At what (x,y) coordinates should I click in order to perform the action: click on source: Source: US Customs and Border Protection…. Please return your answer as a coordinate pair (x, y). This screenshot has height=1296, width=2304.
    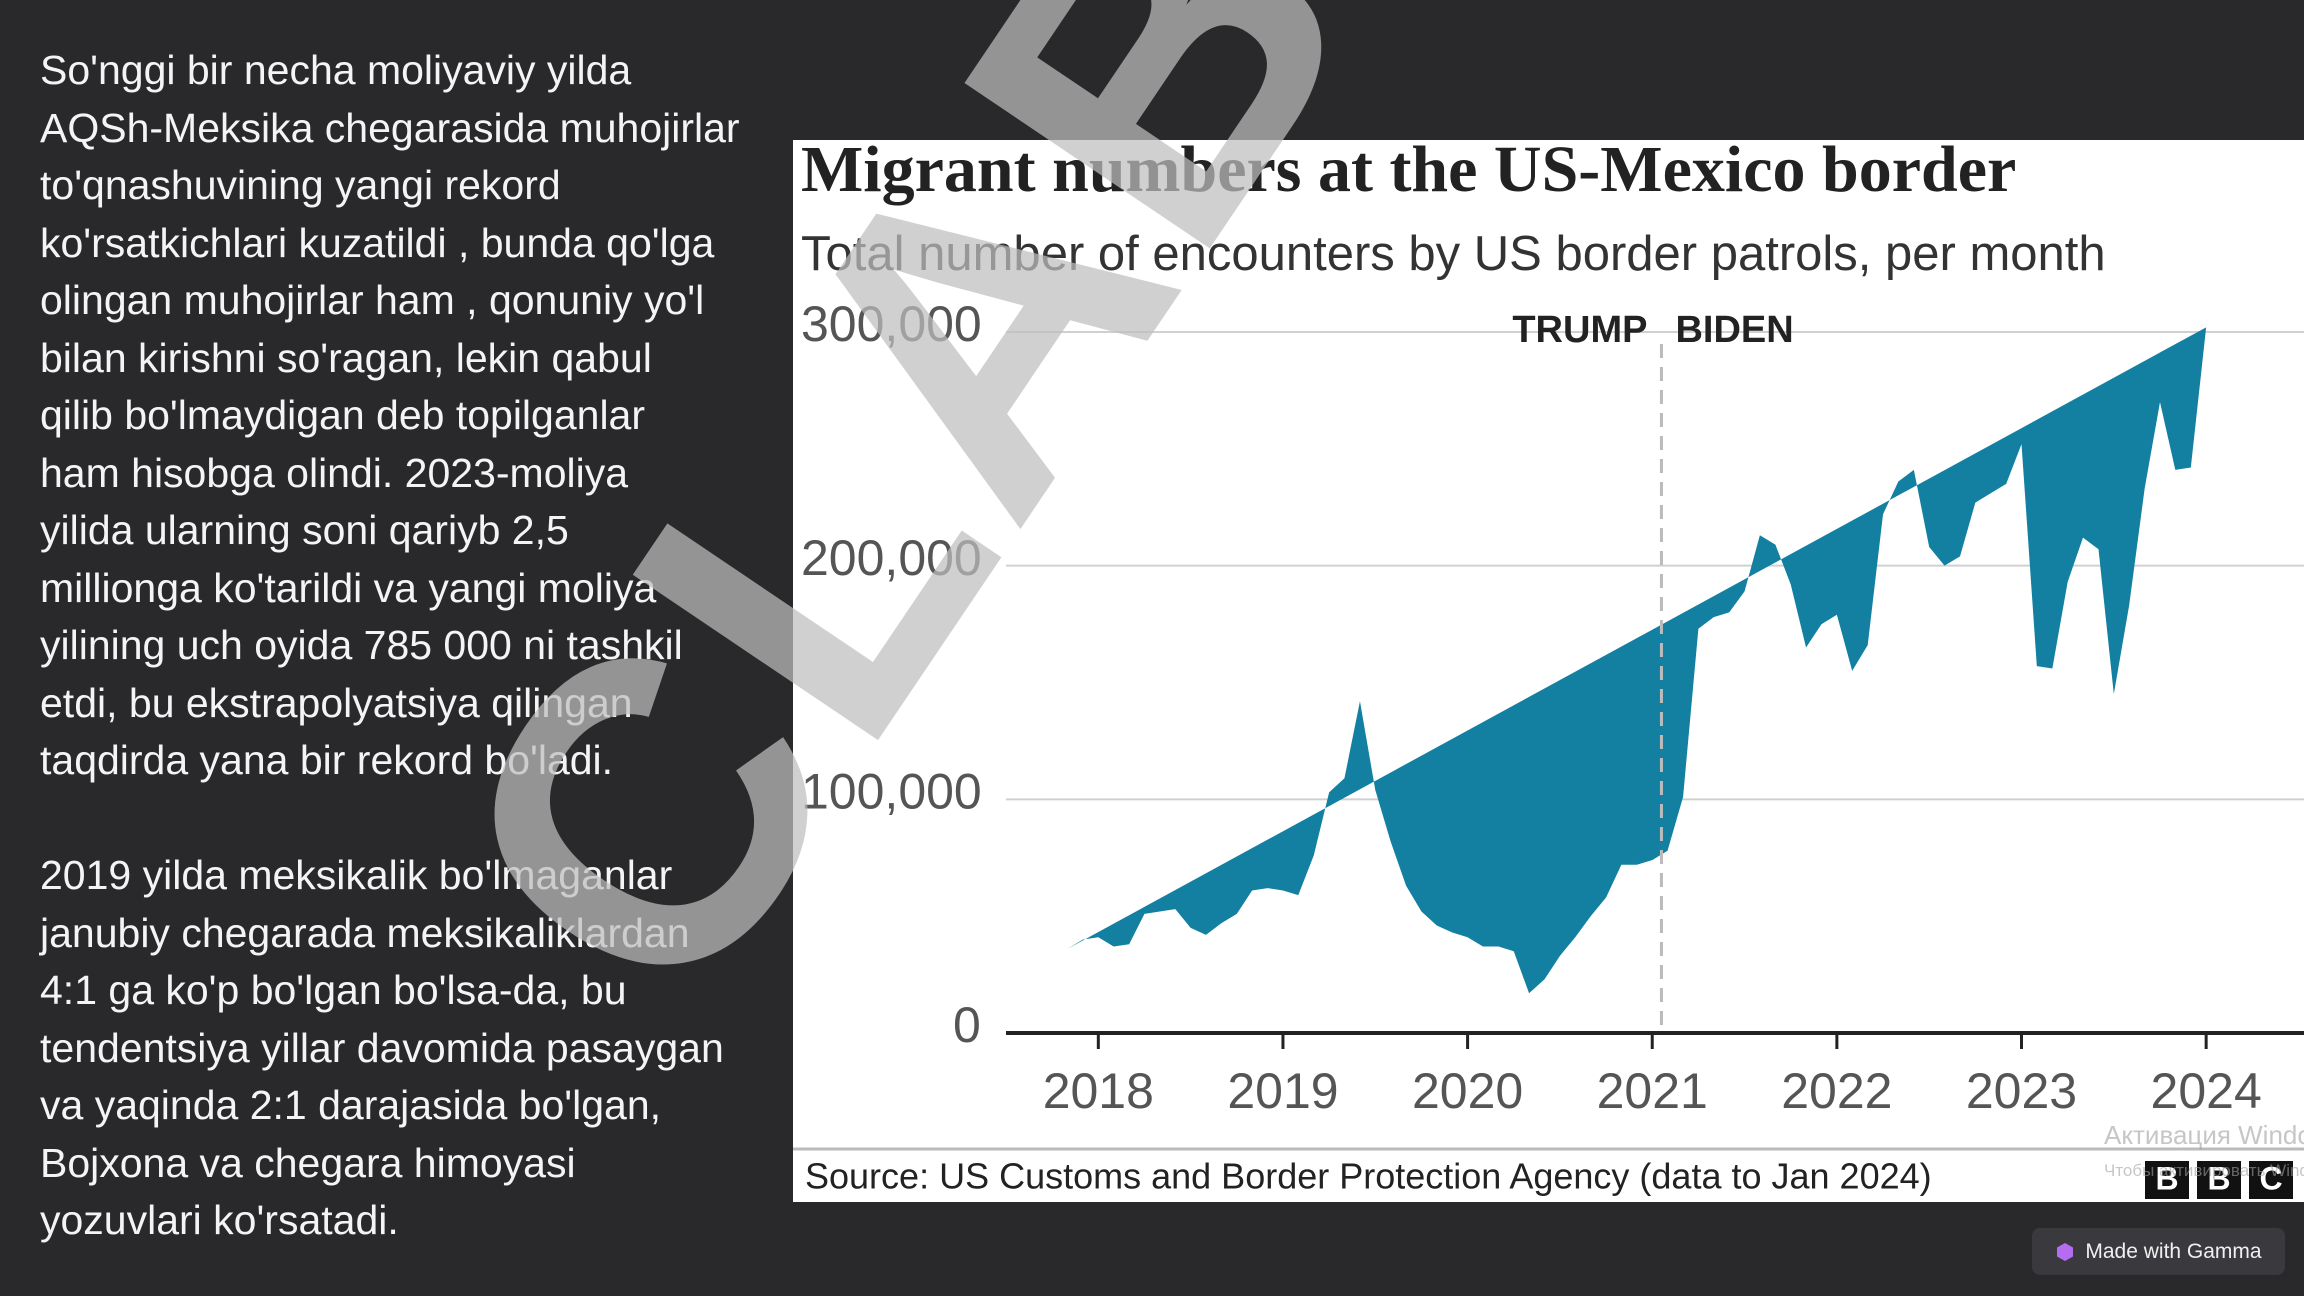
    Looking at the image, I should click on (1368, 1176).